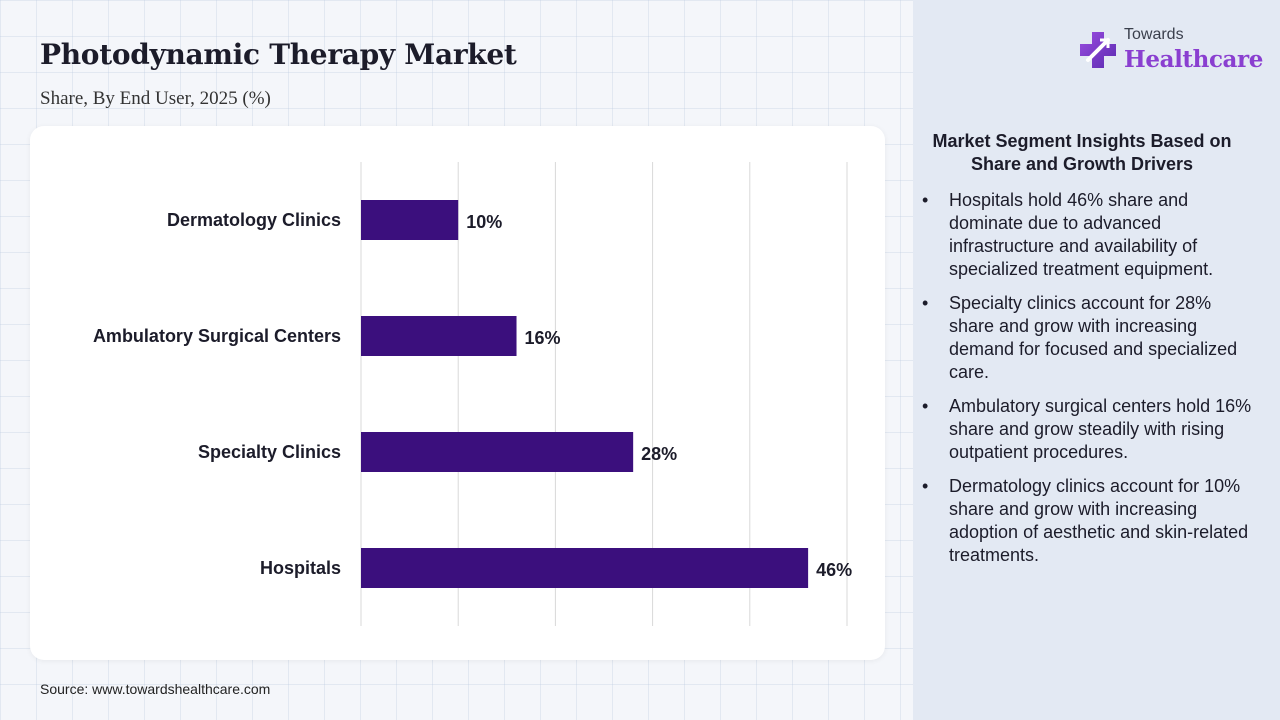 This screenshot has width=1280, height=720. Describe the element at coordinates (1154, 34) in the screenshot. I see `logo-text-towards: Towards` at that location.